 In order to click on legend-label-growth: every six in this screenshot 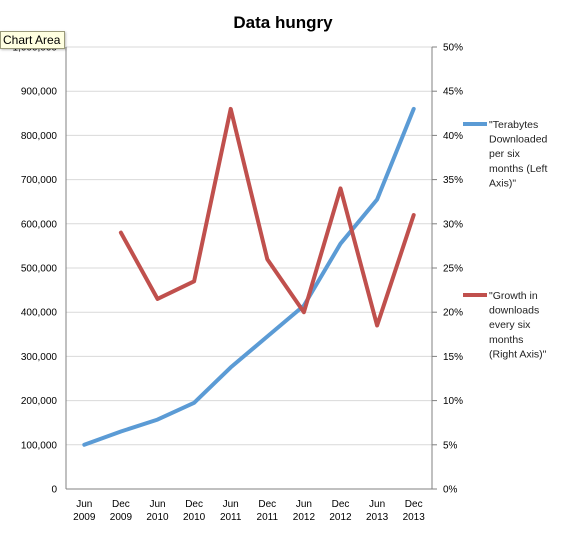, I will do `click(510, 325)`.